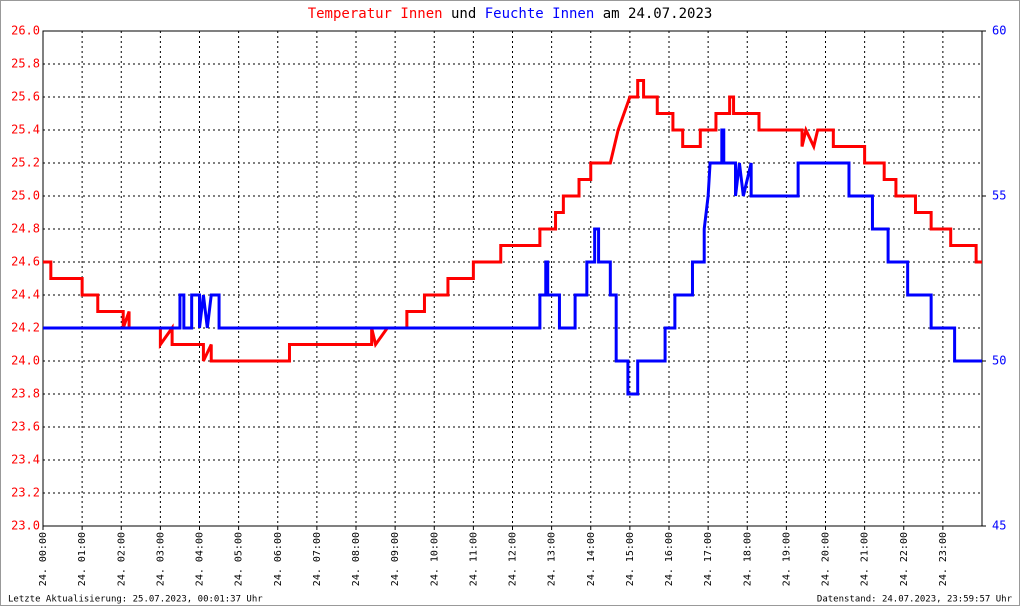 This screenshot has height=606, width=1020. I want to click on x-tick-label: 24. 10:00, so click(434, 559).